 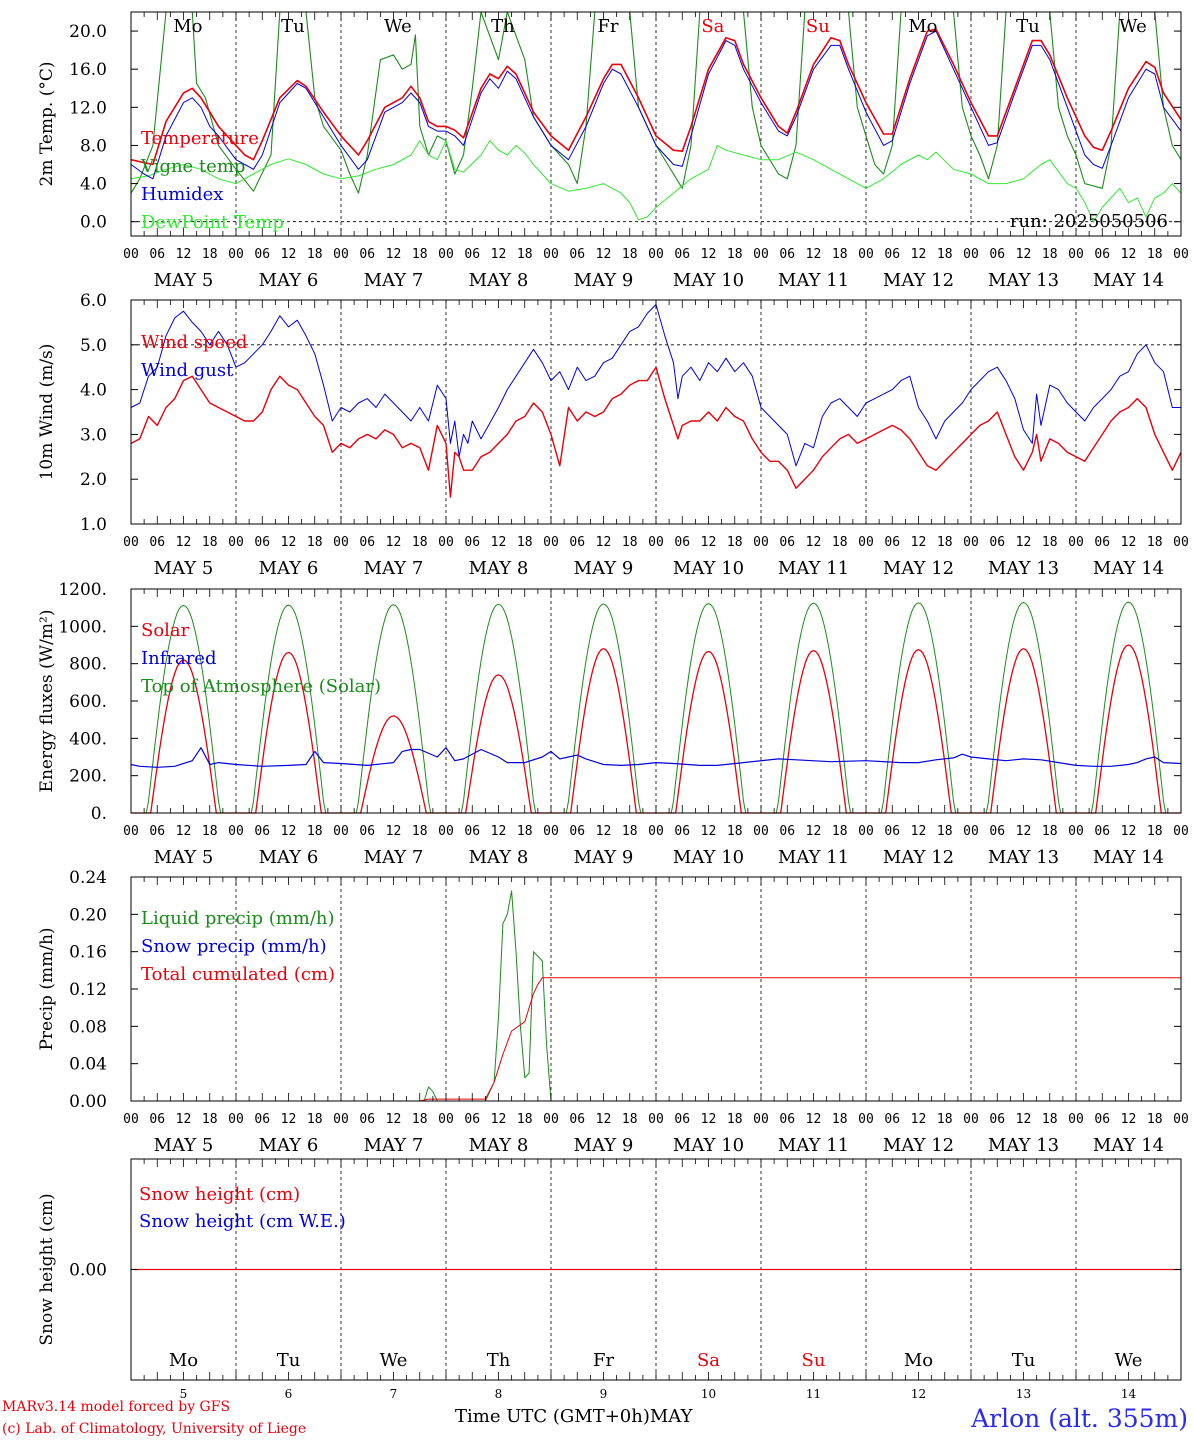 I want to click on station-title: Arlon (alt. 355m), so click(x=1079, y=1418).